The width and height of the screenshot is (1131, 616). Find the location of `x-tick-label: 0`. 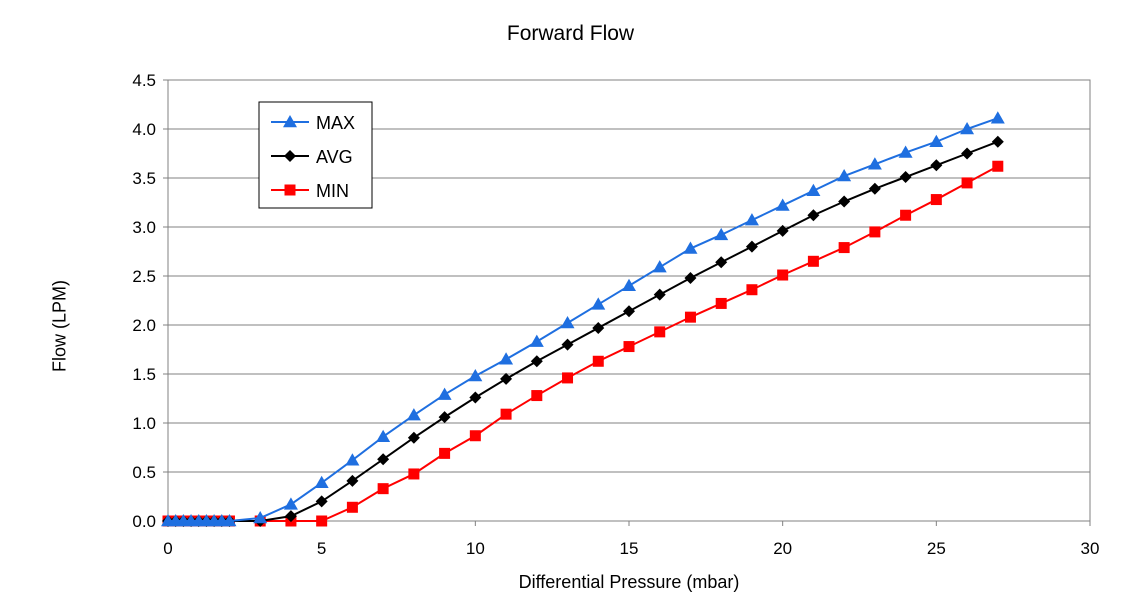

x-tick-label: 0 is located at coordinates (167, 548).